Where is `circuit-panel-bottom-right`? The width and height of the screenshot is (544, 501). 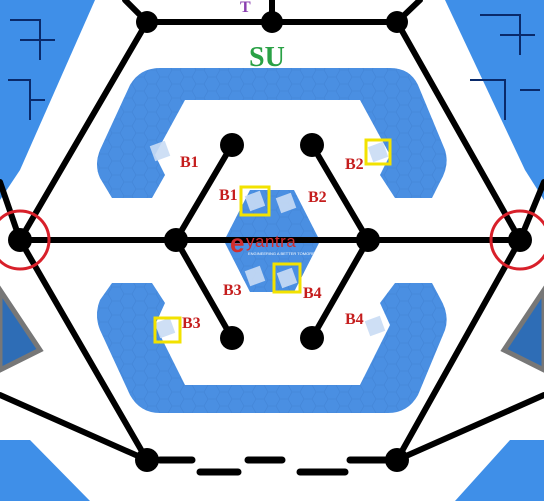 circuit-panel-bottom-right is located at coordinates (499, 470).